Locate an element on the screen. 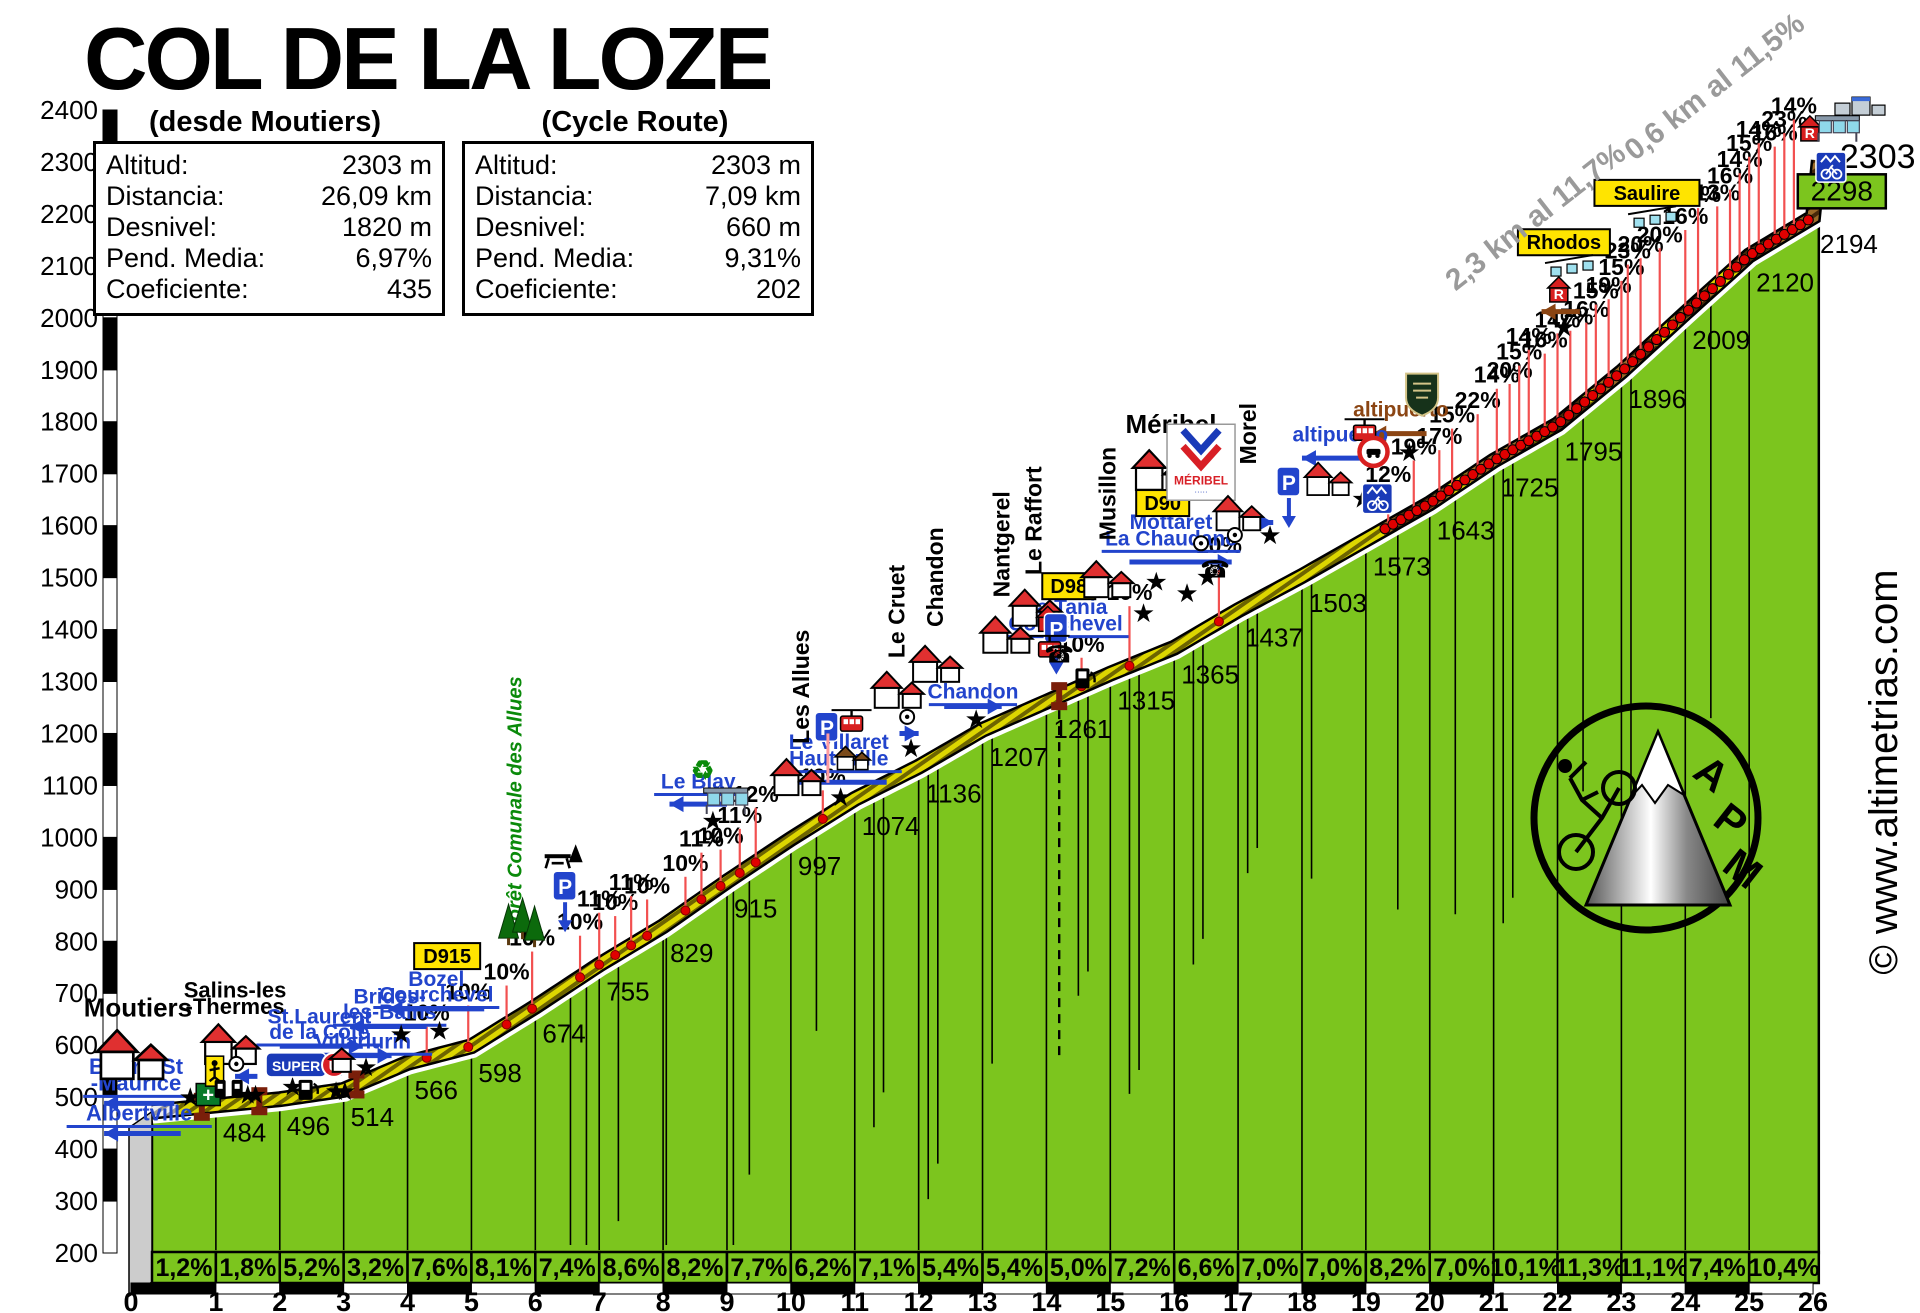 This screenshot has width=1920, height=1313. altitude-label: 1573 is located at coordinates (1402, 567).